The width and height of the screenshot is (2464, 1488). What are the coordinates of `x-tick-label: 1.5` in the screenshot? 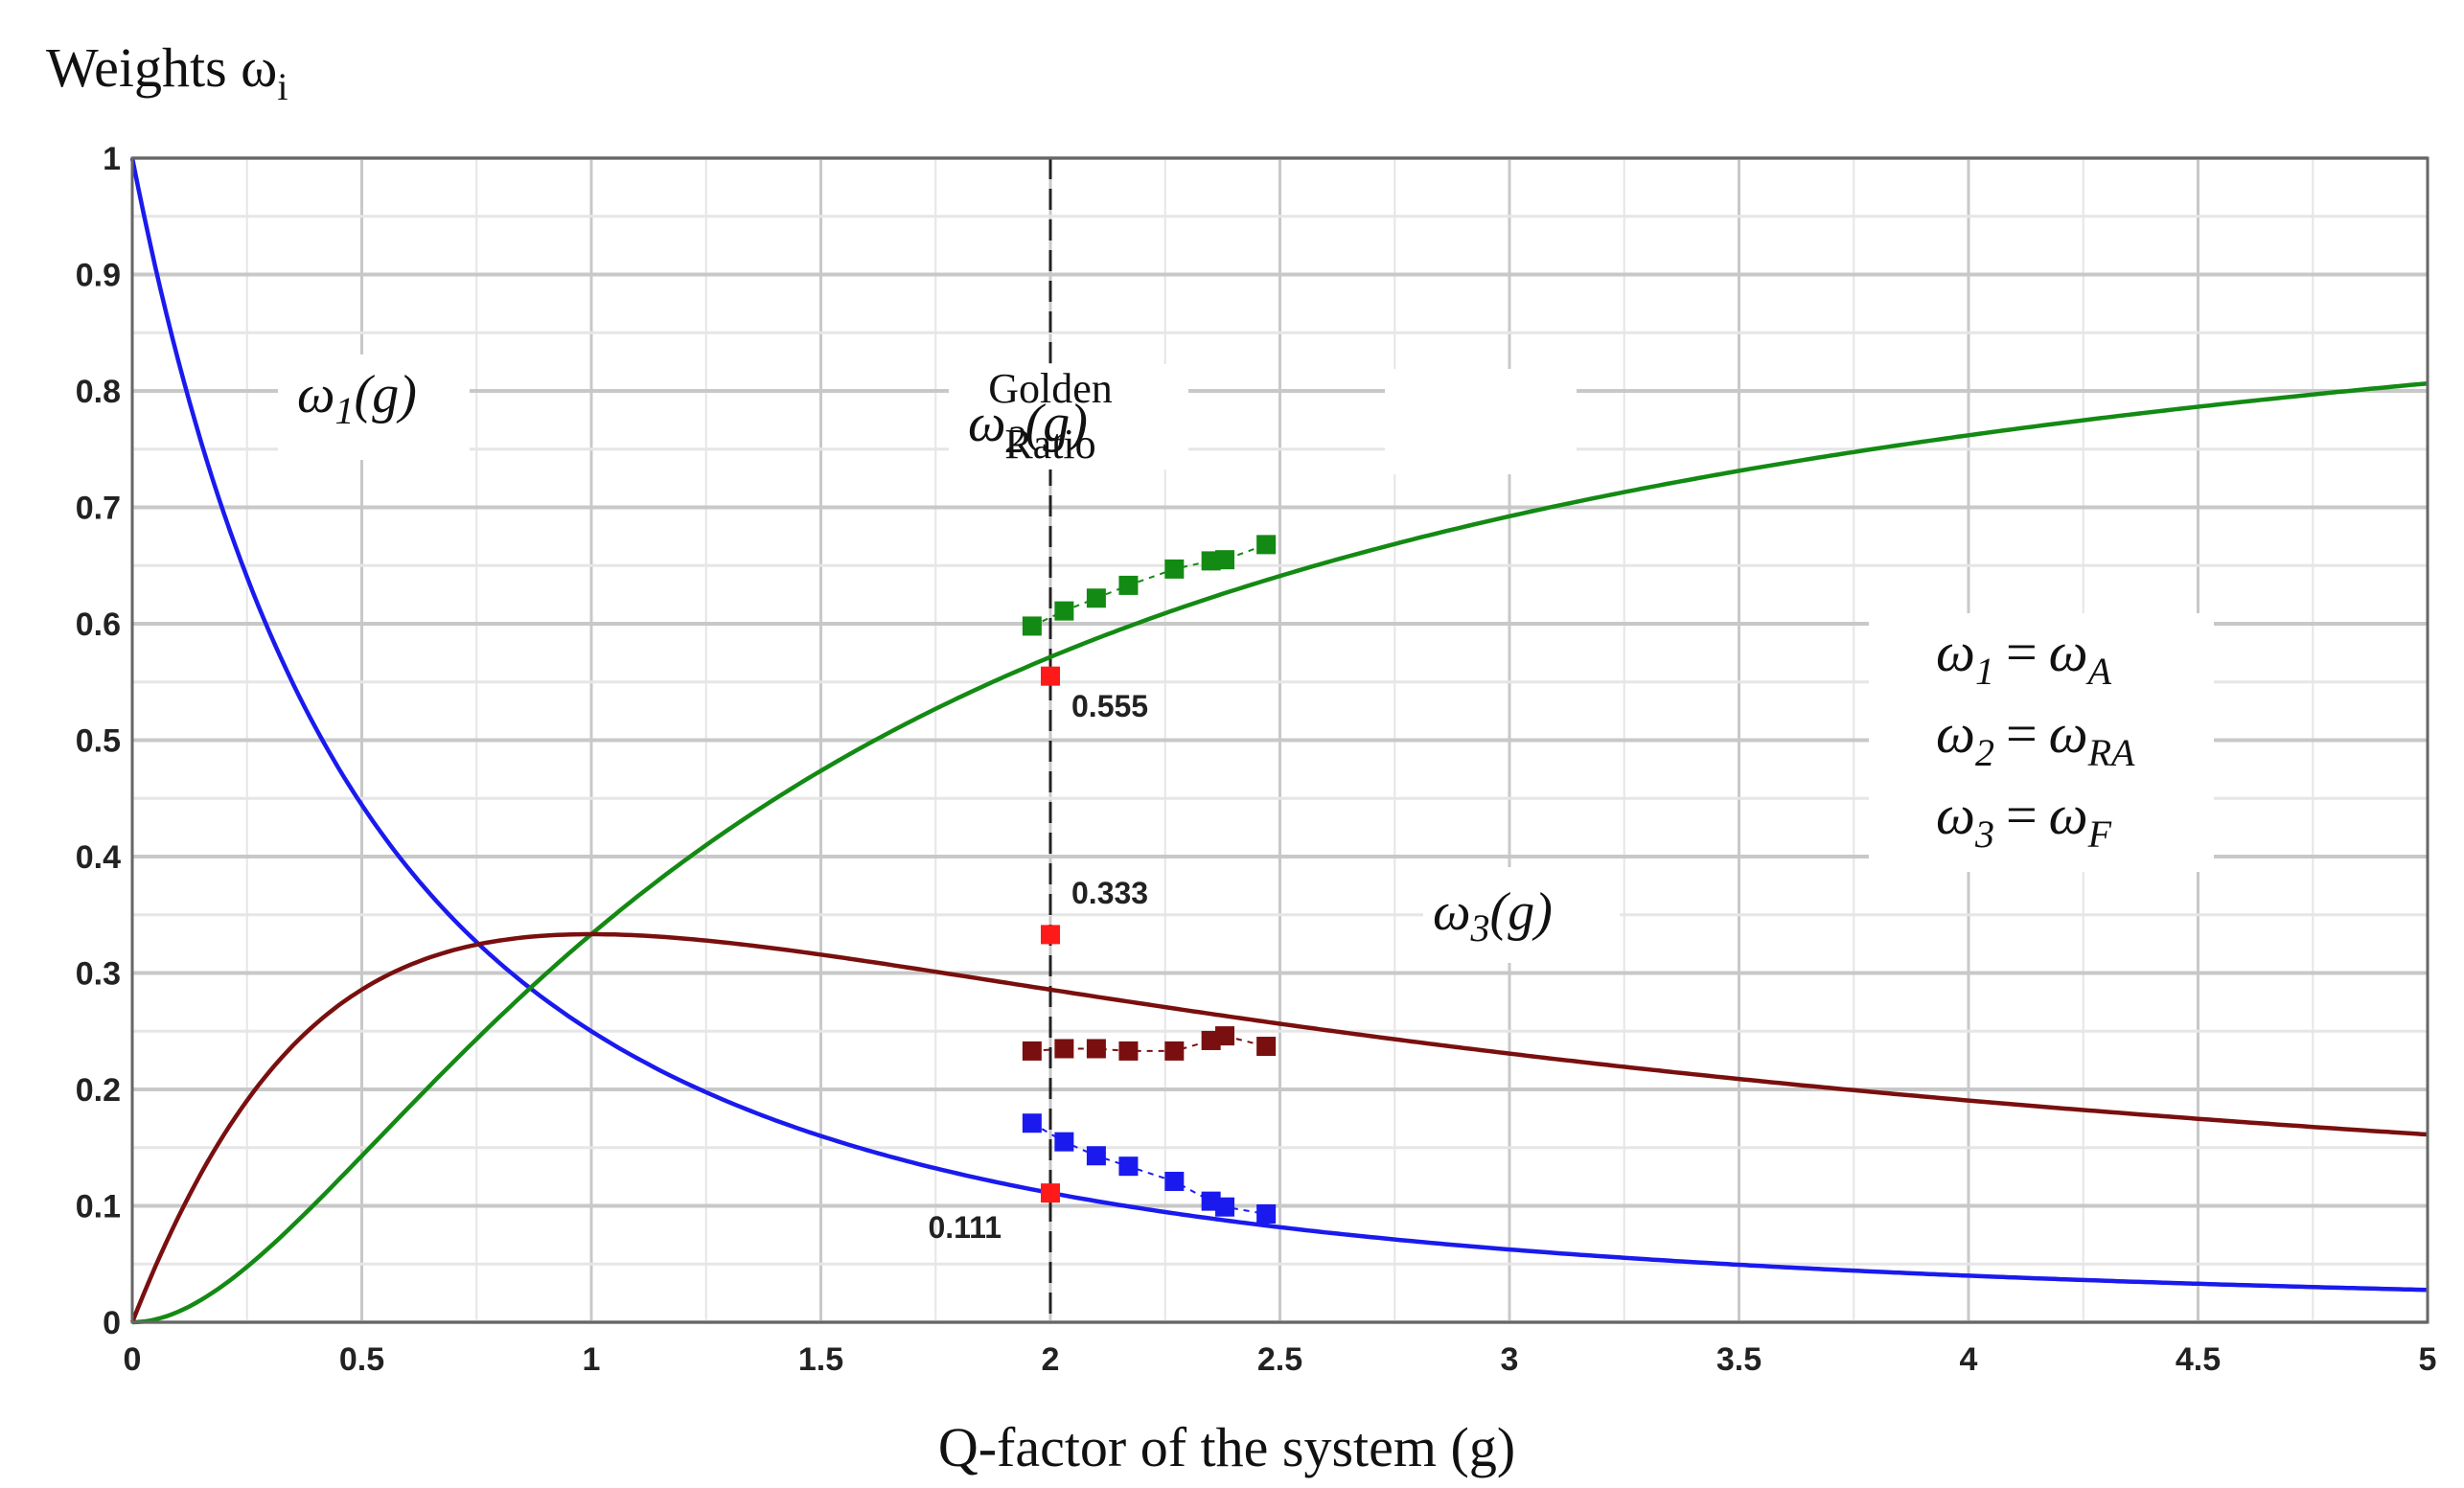 It's located at (820, 1359).